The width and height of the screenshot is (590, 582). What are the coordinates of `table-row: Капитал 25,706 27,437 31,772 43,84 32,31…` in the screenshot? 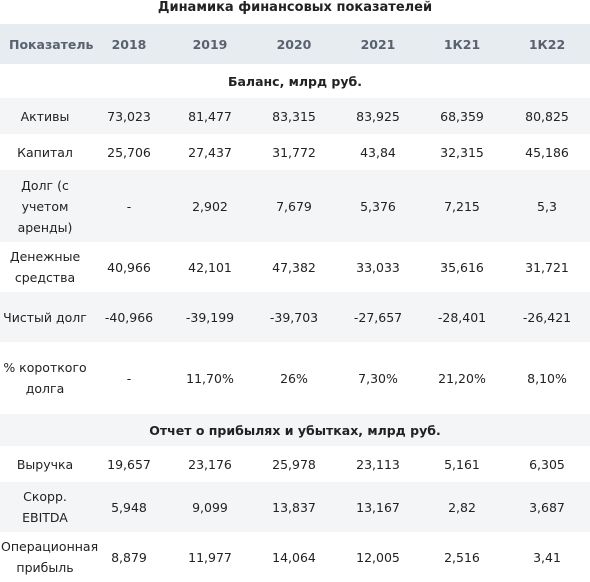 It's located at (295, 152).